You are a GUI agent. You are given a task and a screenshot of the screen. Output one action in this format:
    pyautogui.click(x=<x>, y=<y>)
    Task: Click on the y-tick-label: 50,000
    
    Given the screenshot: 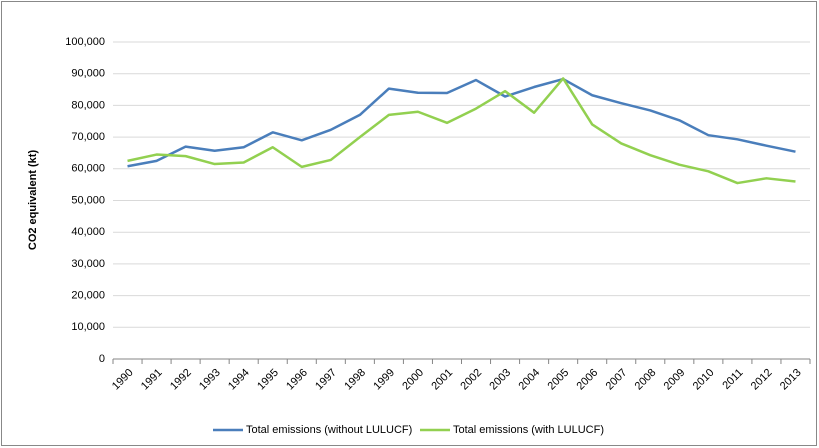 What is the action you would take?
    pyautogui.click(x=88, y=200)
    